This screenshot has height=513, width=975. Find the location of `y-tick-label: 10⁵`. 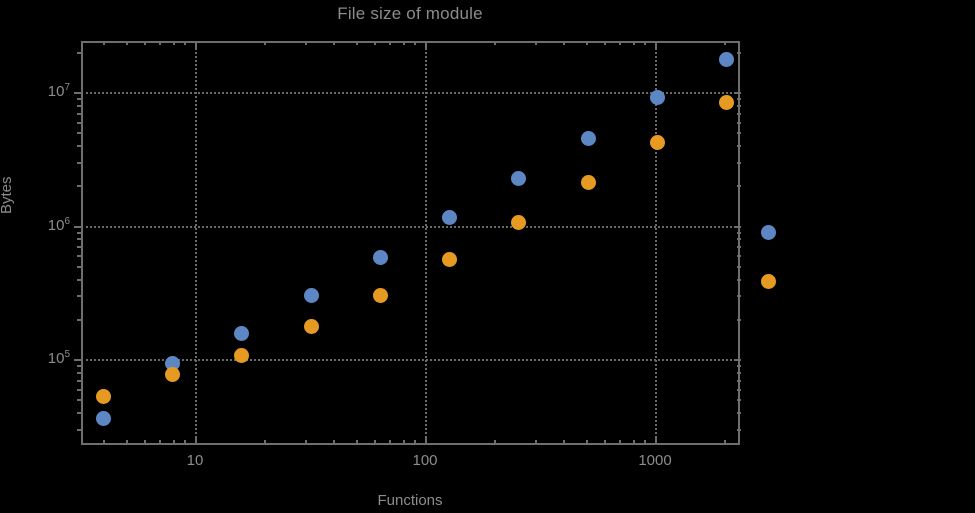

y-tick-label: 10⁵ is located at coordinates (58, 358).